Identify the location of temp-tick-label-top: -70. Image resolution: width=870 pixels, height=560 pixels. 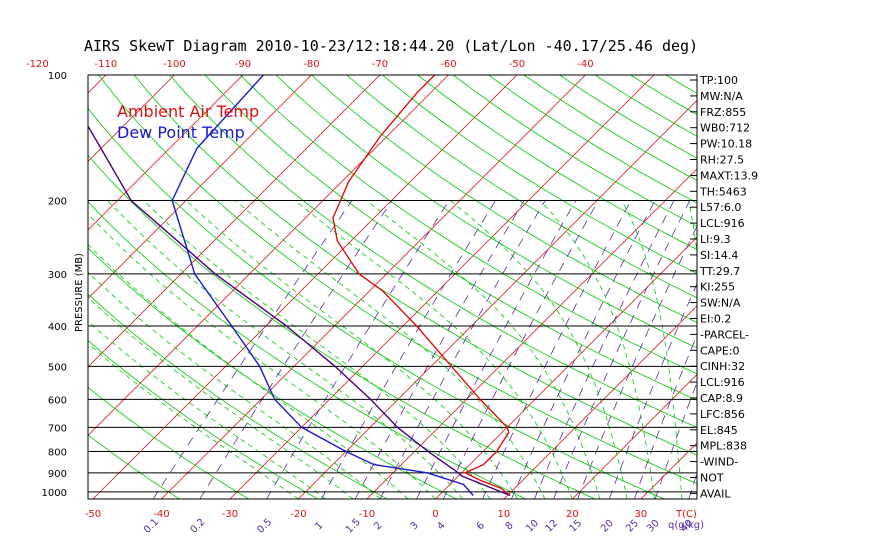
(380, 64).